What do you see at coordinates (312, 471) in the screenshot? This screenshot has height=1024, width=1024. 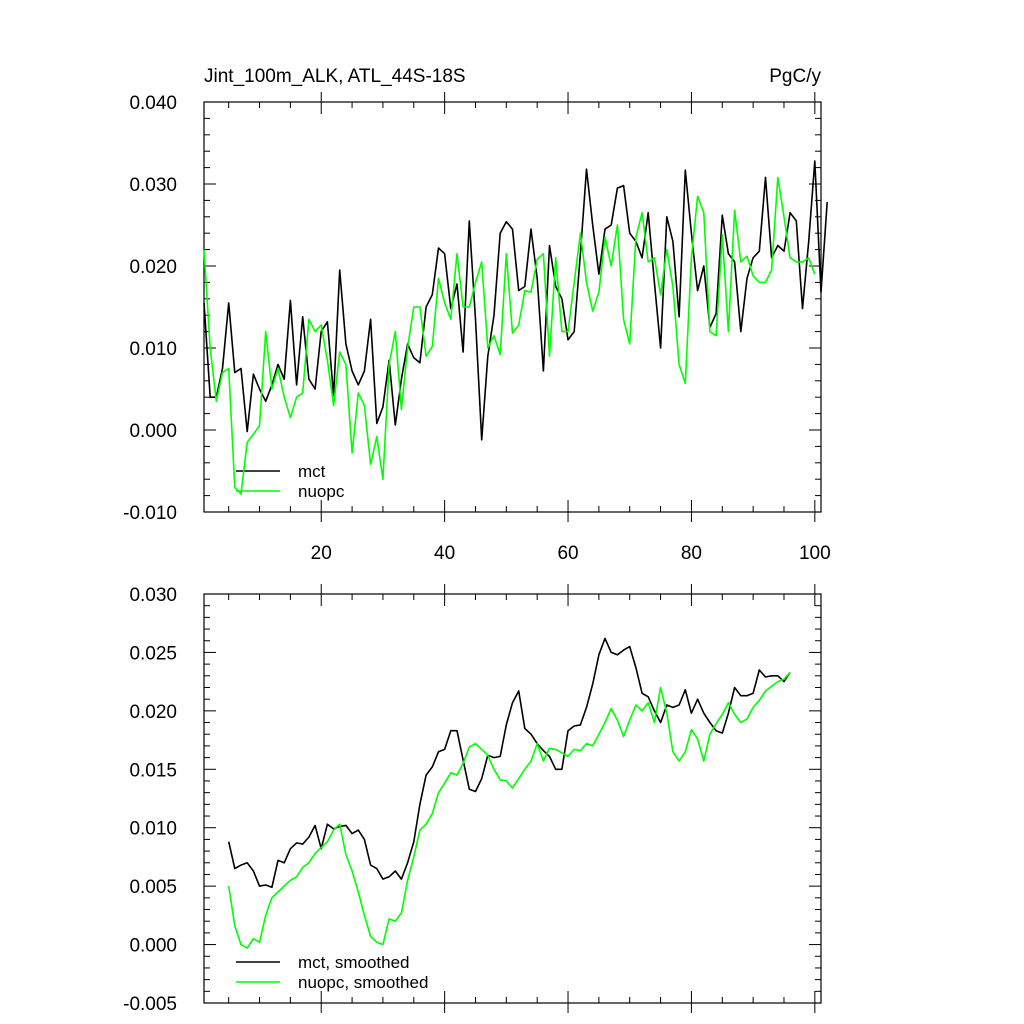 I see `legend-label: mct` at bounding box center [312, 471].